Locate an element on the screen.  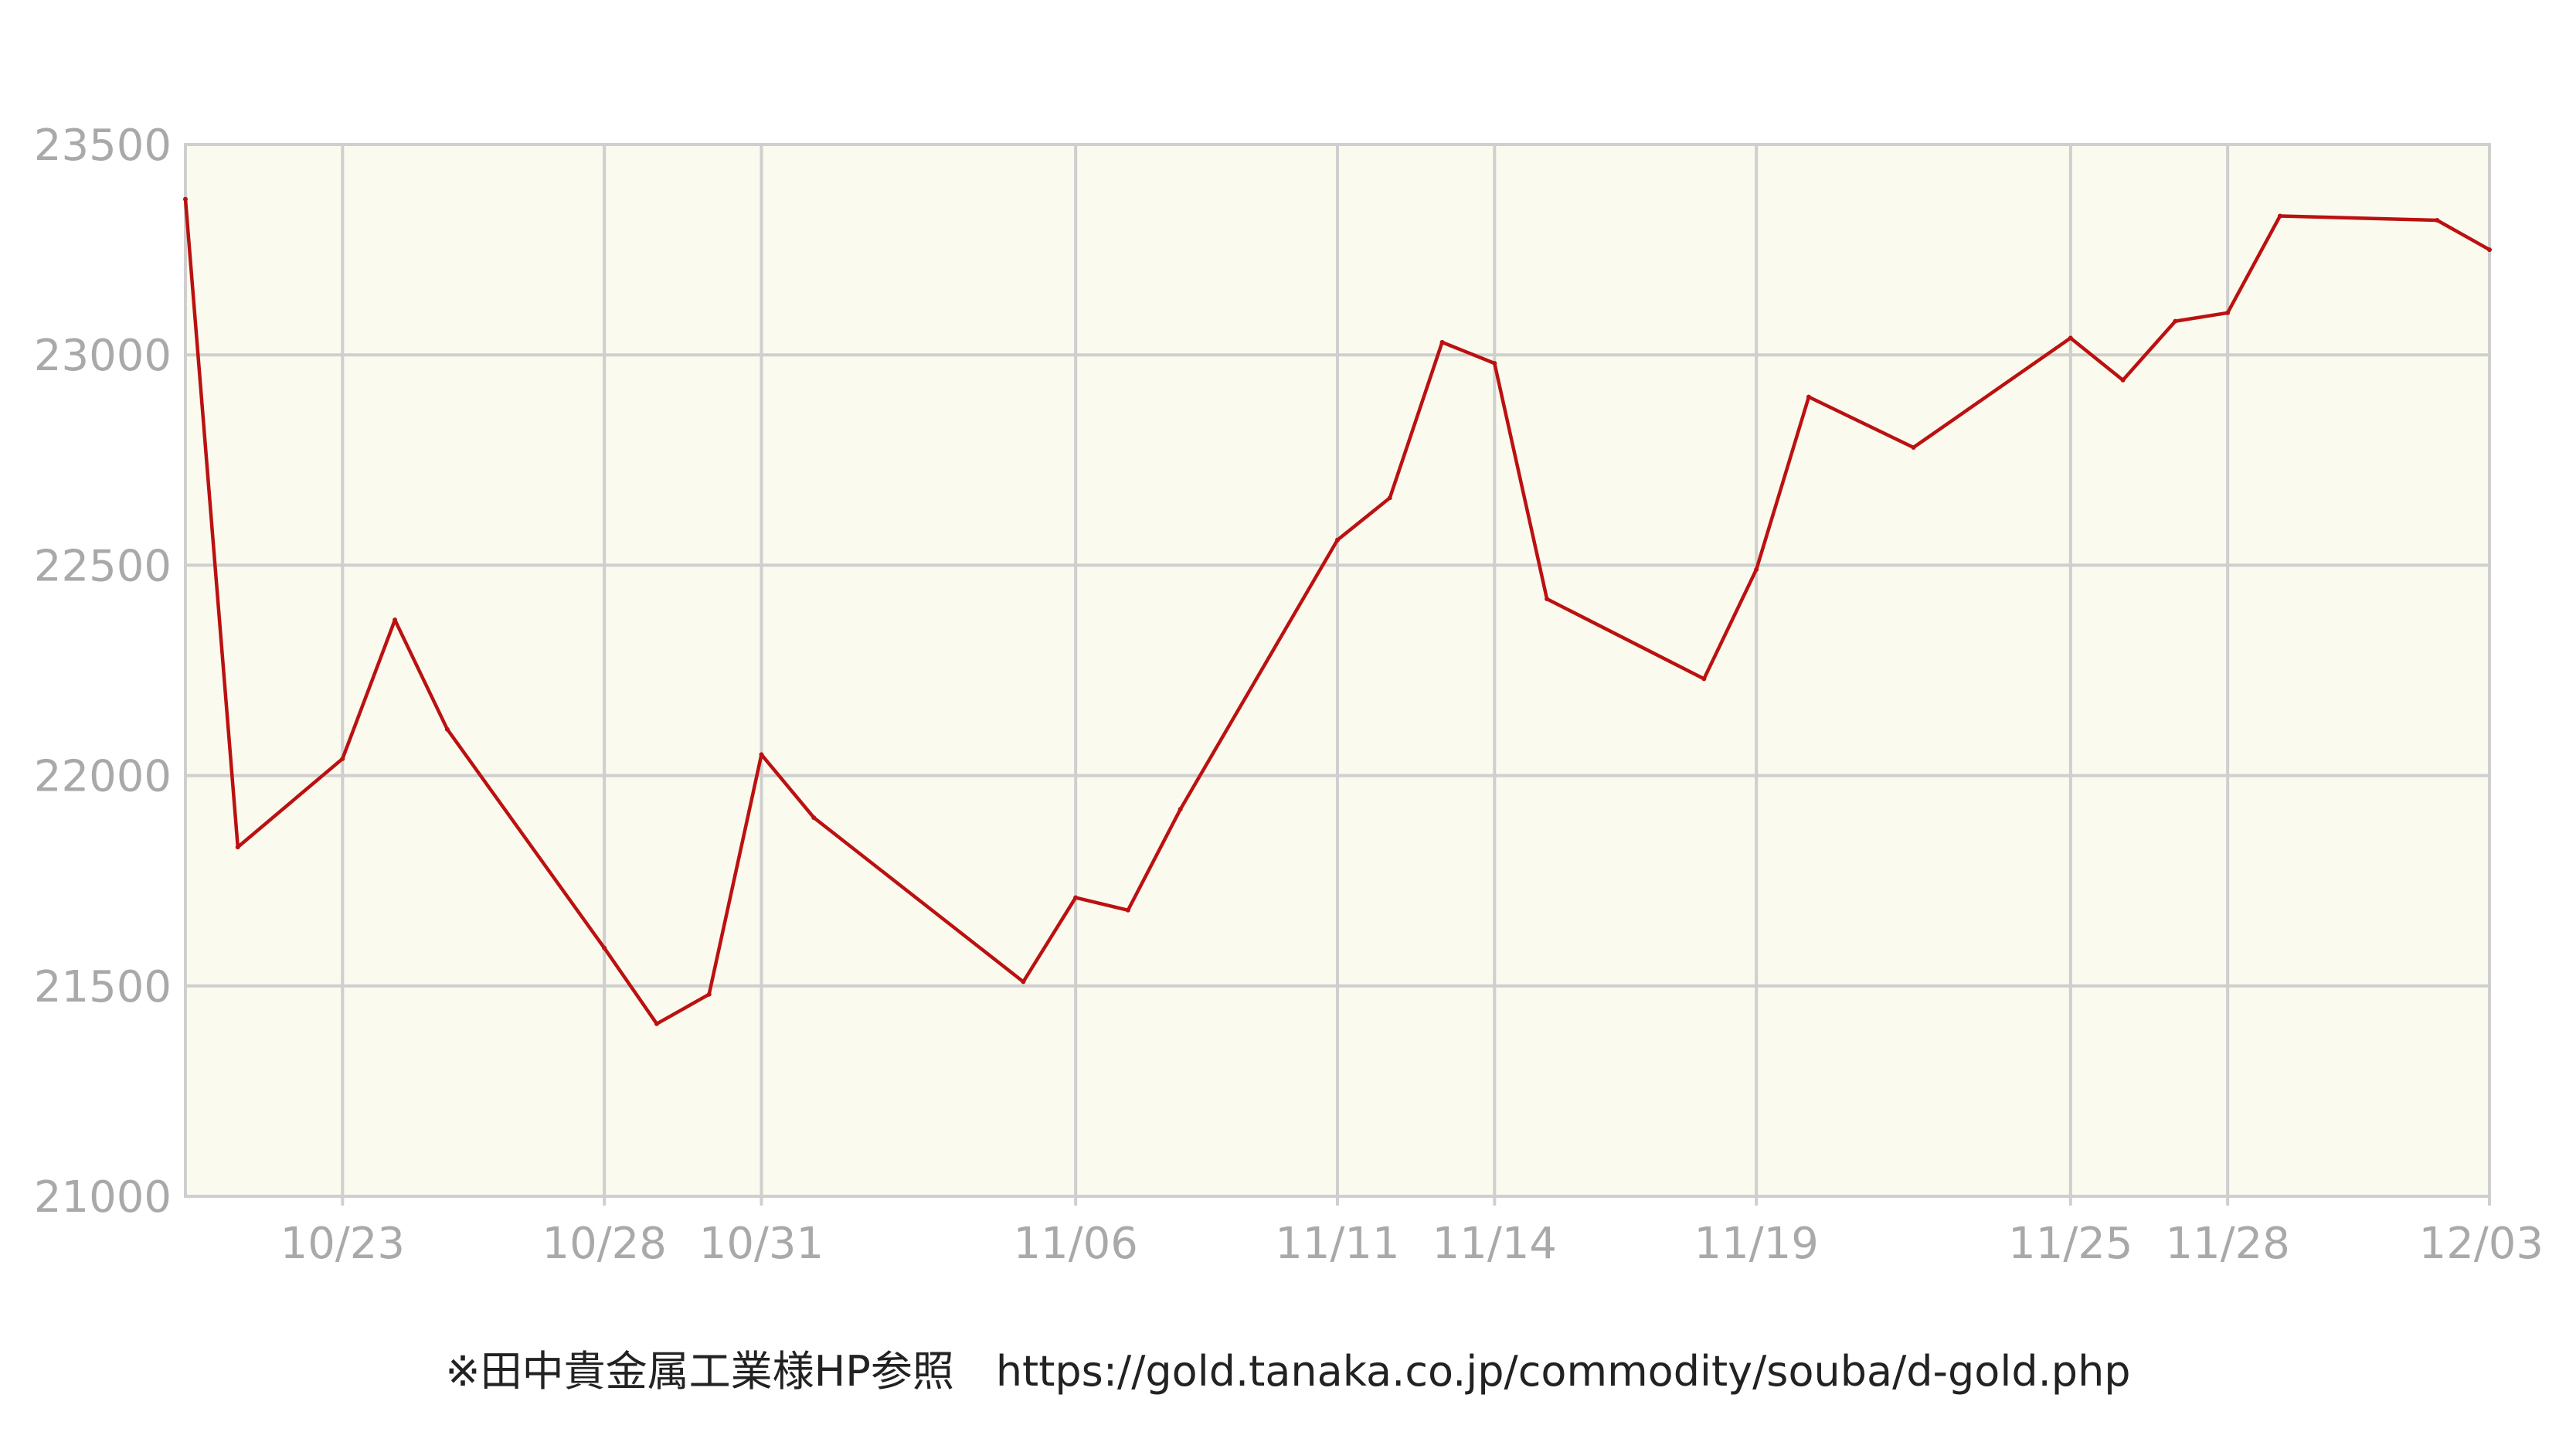
x-tick-label: 10/31 is located at coordinates (761, 1244).